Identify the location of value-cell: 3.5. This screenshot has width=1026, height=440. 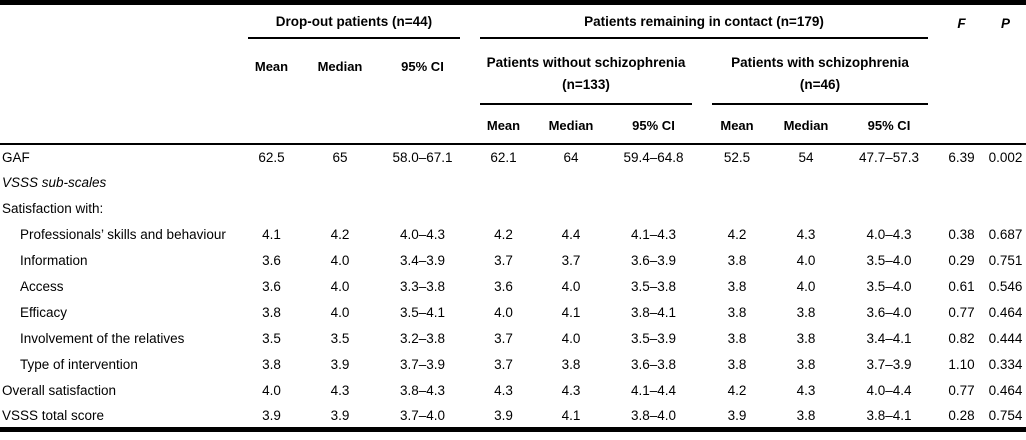
(271, 338).